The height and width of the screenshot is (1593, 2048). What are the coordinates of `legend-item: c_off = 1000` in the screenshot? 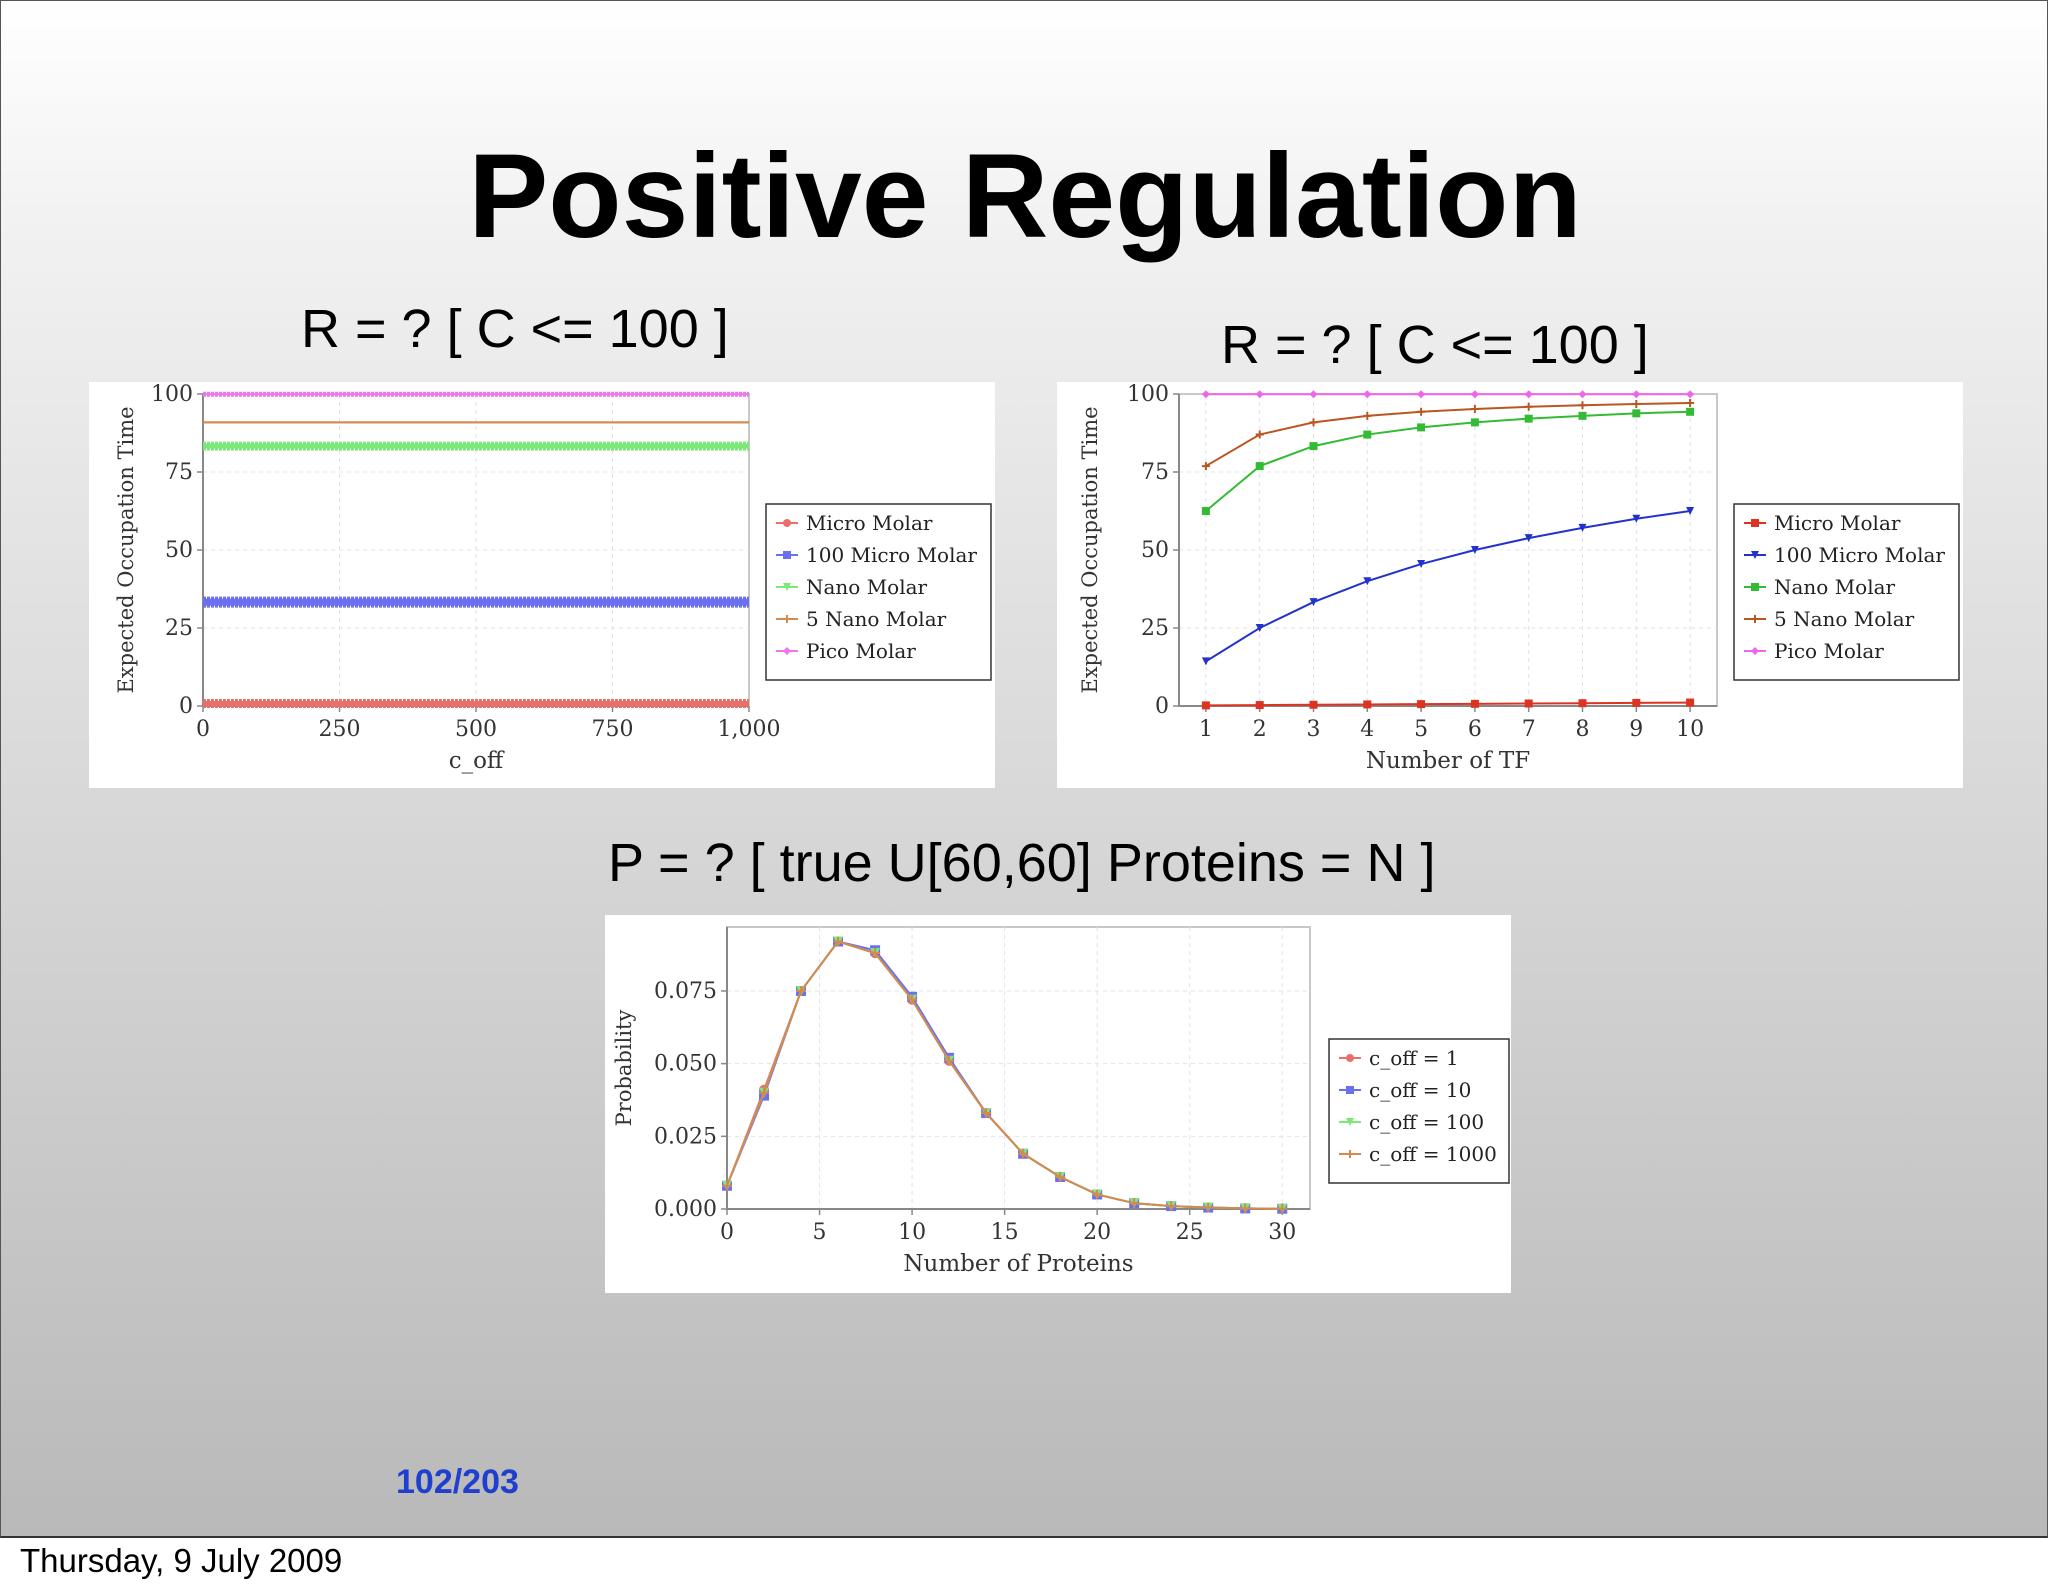 It's located at (1418, 1154).